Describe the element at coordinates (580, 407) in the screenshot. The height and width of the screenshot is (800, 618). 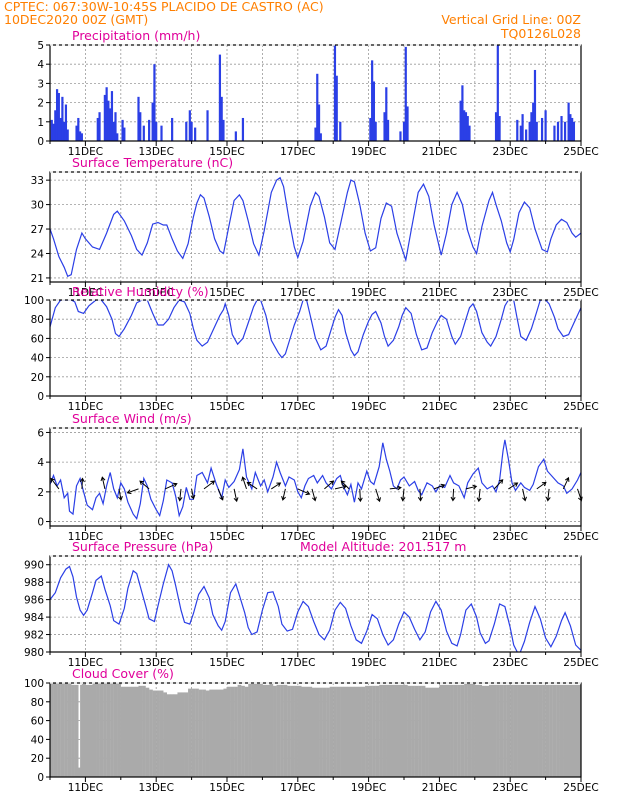
I see `x-tick-label: 25DEC` at that location.